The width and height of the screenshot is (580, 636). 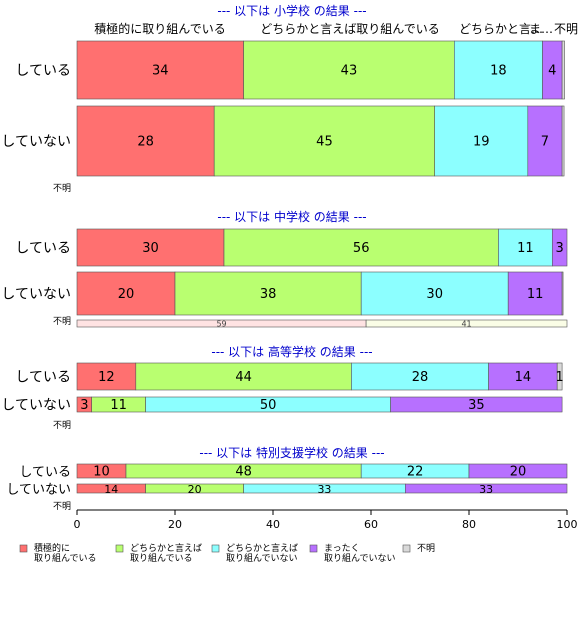 I want to click on column-header-label: 不明, so click(x=566, y=29).